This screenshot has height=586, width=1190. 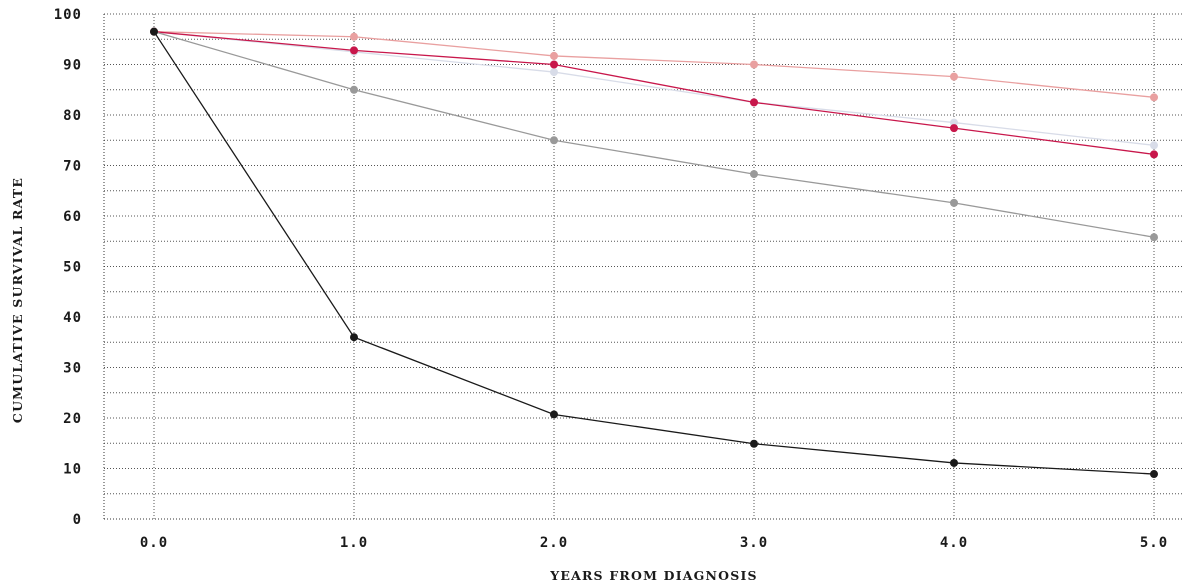 What do you see at coordinates (754, 543) in the screenshot?
I see `x-tick-label: 3.0` at bounding box center [754, 543].